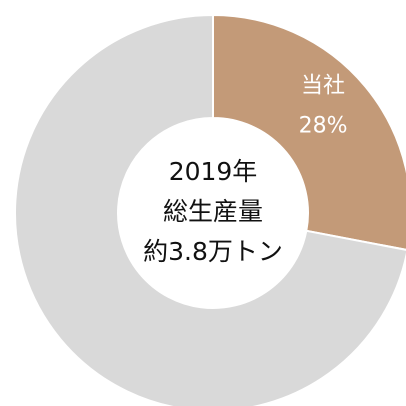  I want to click on center-text: 約3.8万トン, so click(213, 251).